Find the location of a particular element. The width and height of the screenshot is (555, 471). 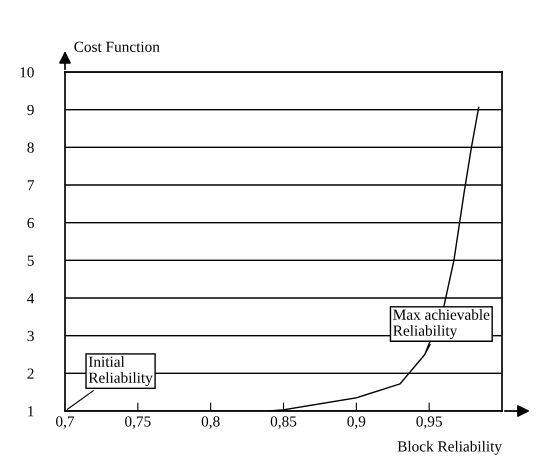

y-tick-label: 5 is located at coordinates (31, 261).